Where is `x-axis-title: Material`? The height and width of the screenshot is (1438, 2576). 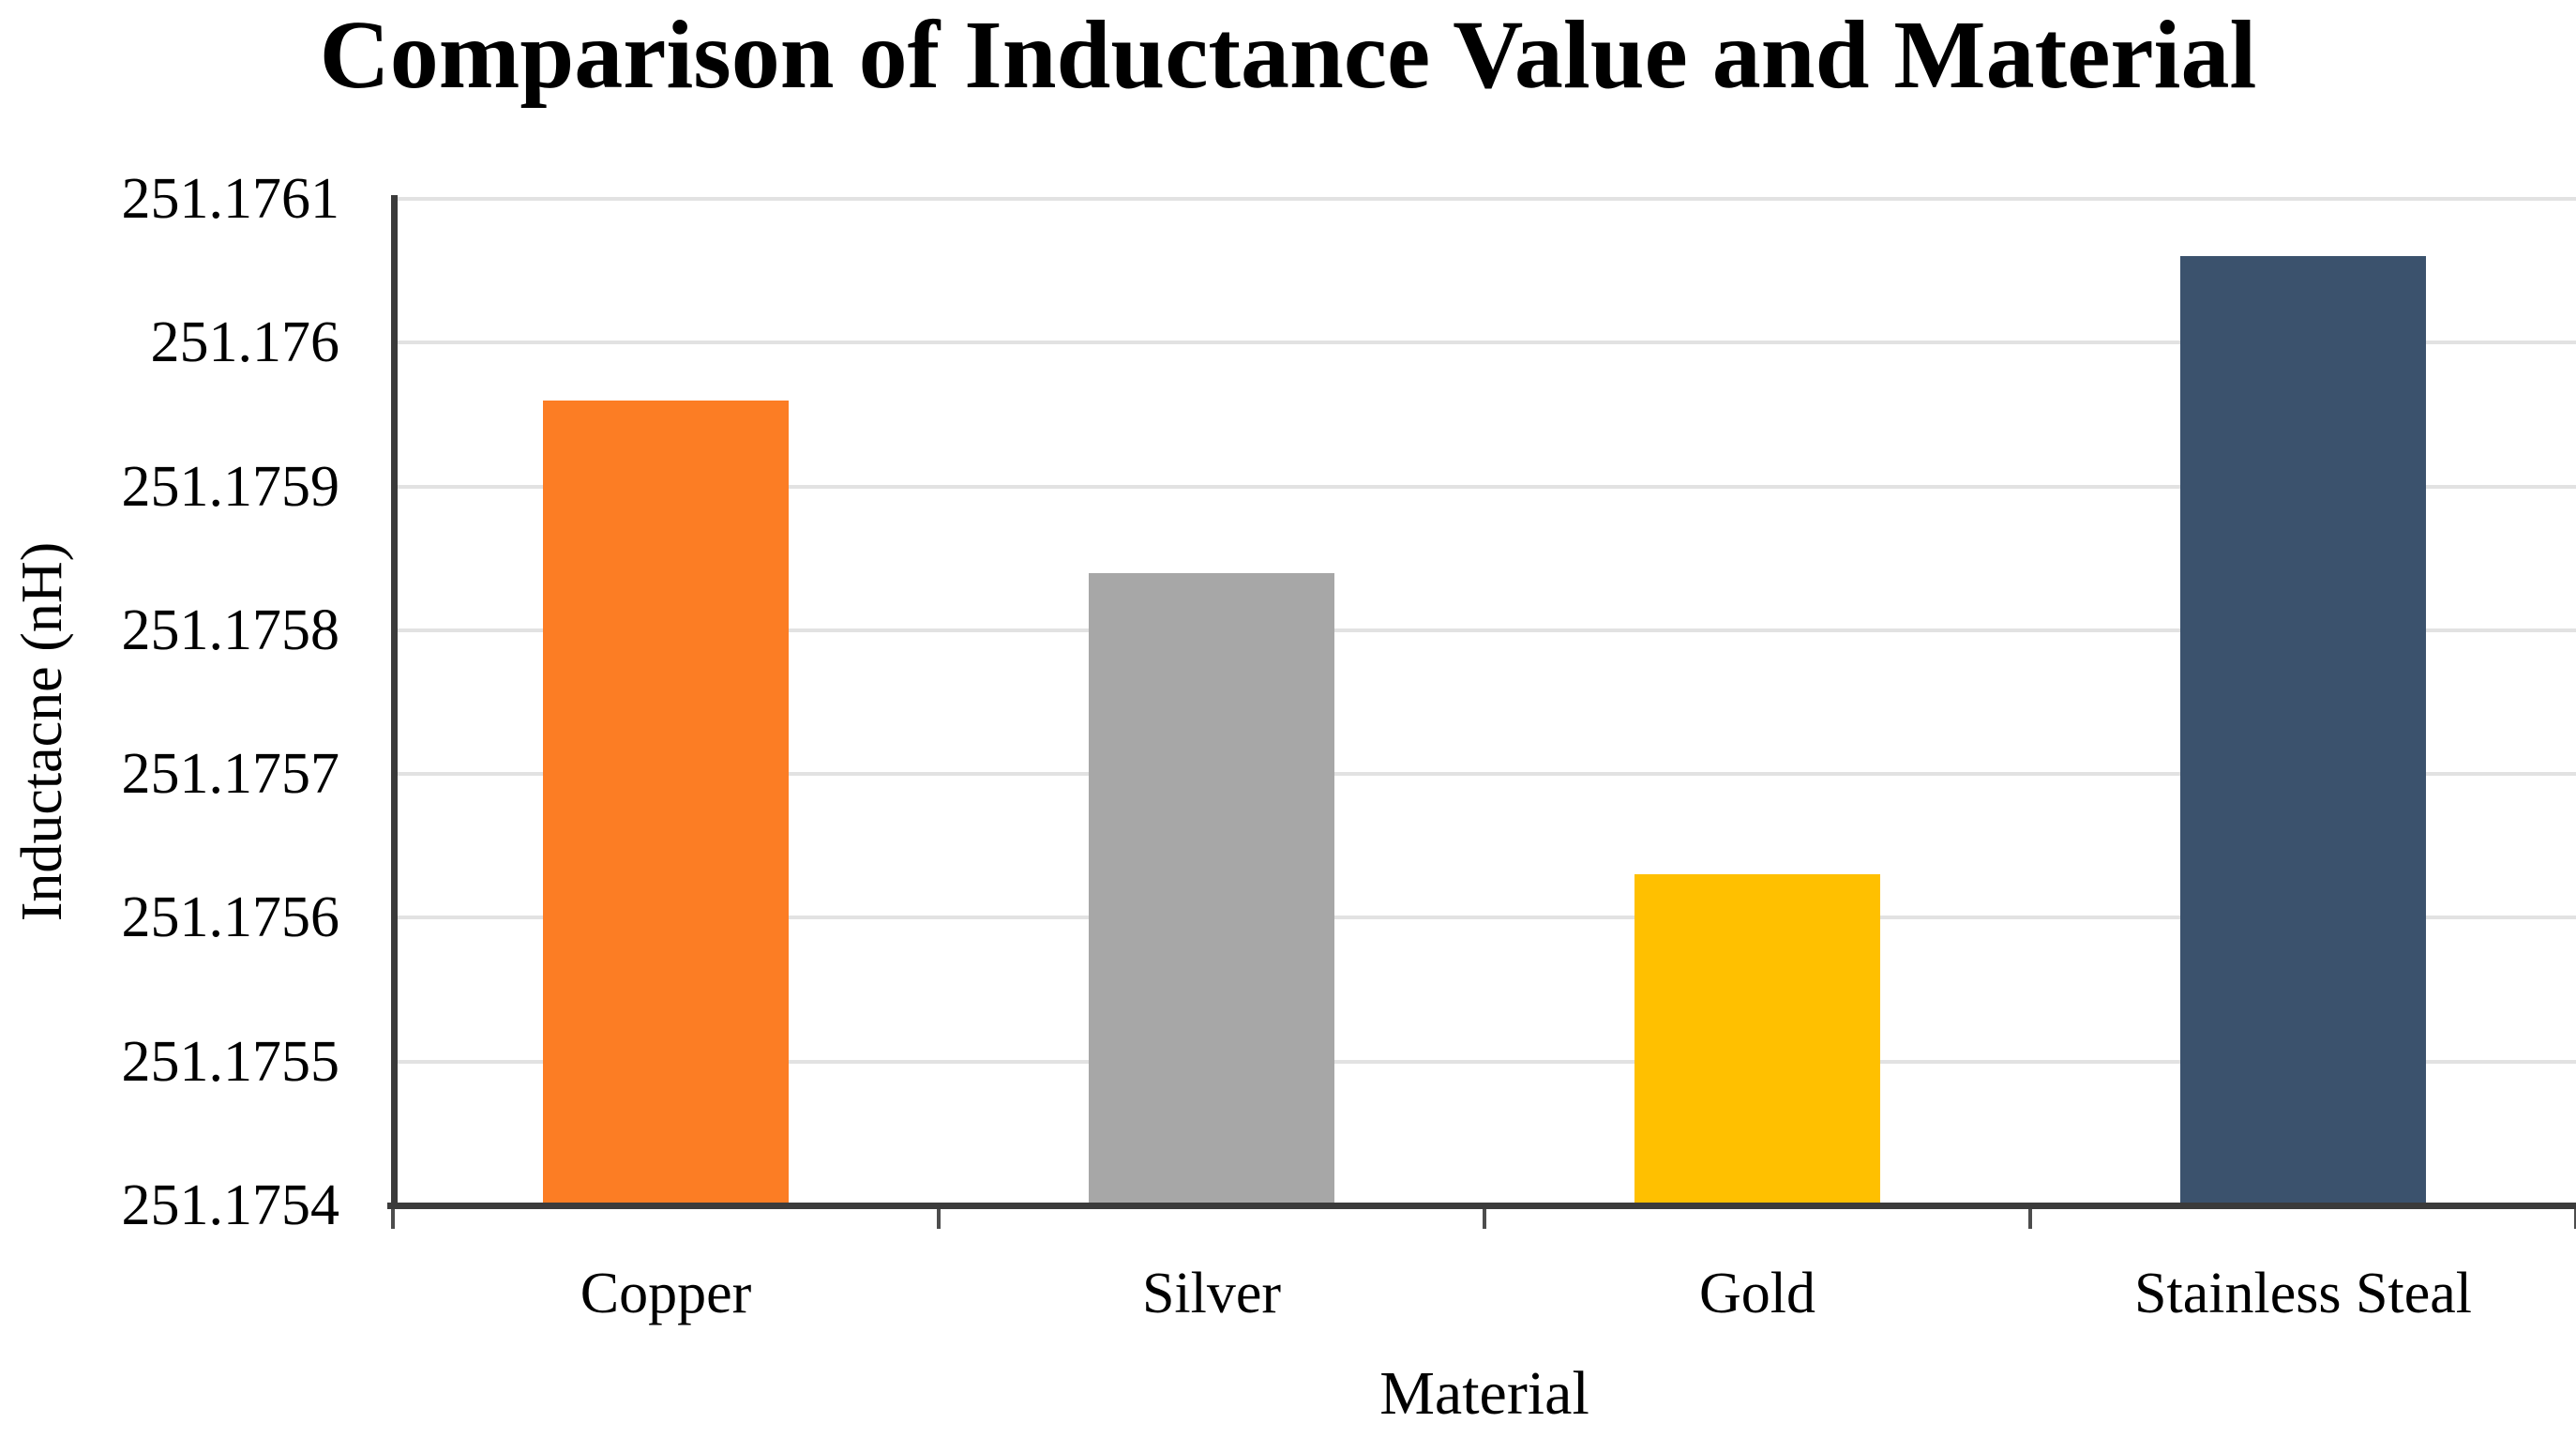
x-axis-title: Material is located at coordinates (1484, 1393).